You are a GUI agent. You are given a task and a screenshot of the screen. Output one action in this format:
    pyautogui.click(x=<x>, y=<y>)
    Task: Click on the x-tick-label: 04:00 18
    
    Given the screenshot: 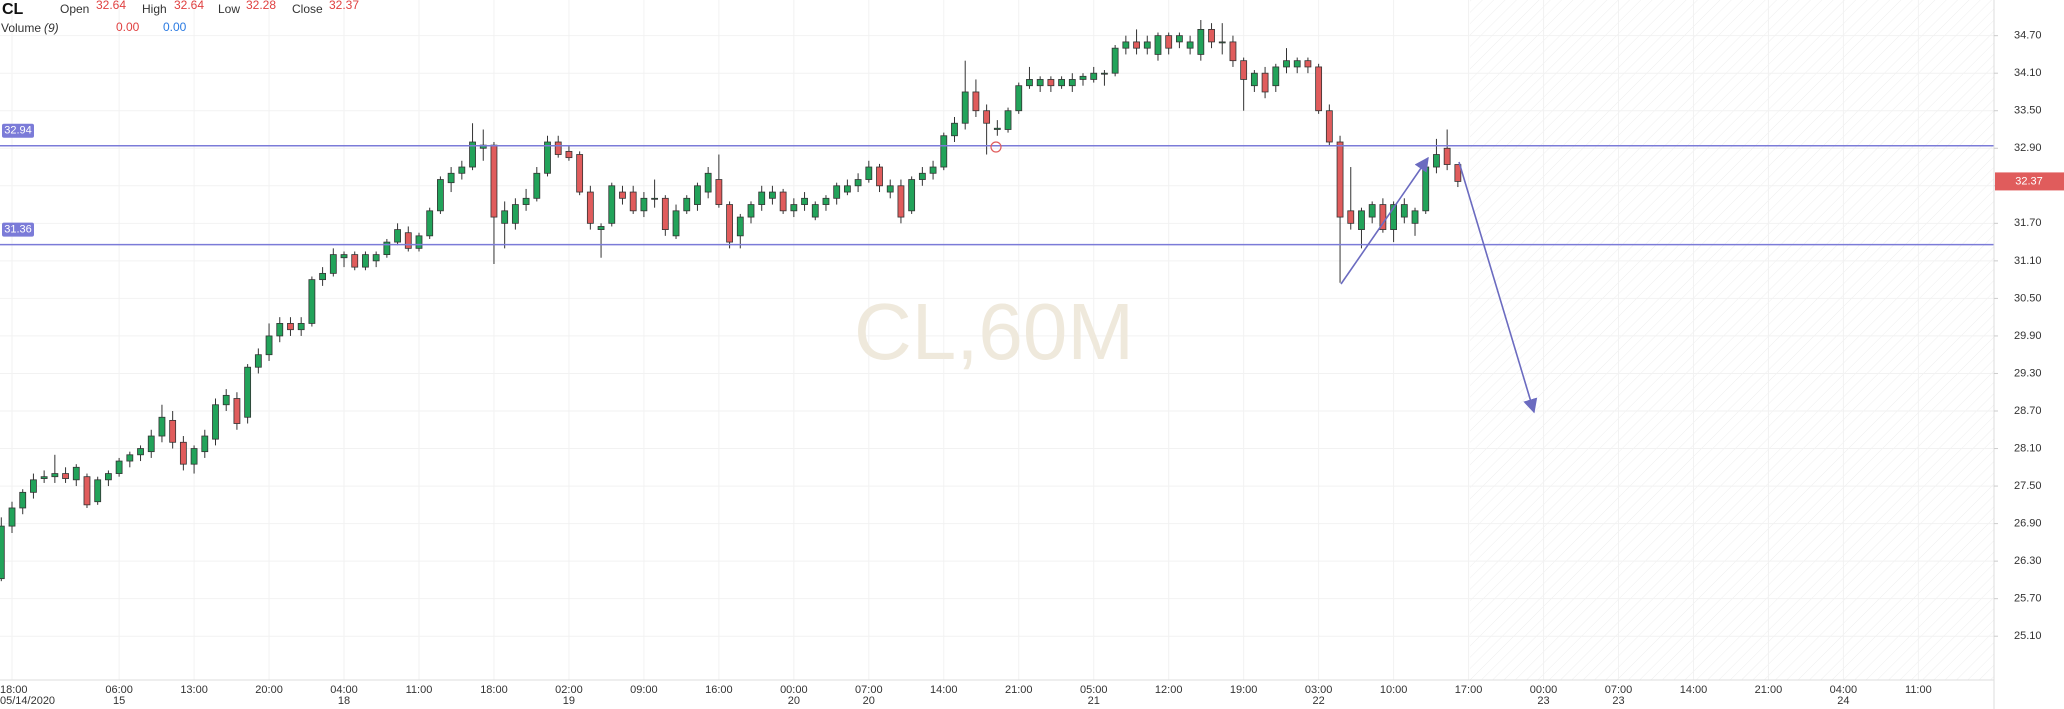 What is the action you would take?
    pyautogui.click(x=344, y=695)
    